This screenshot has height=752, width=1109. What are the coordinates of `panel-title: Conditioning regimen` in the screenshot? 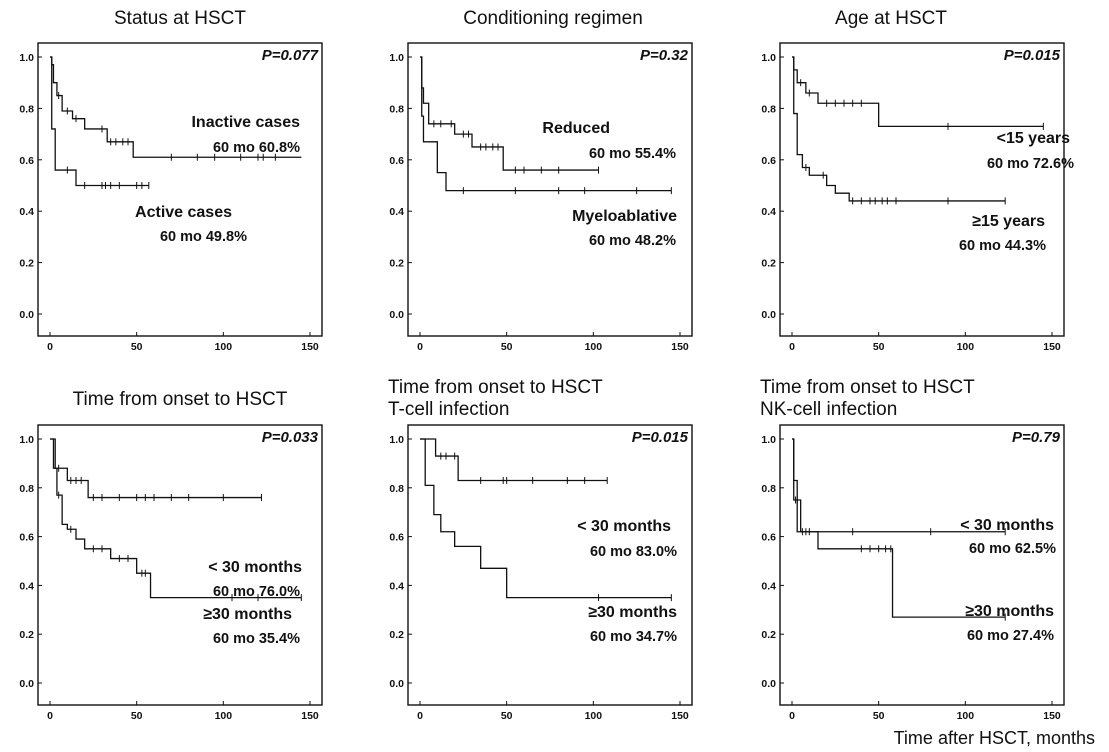 It's located at (553, 18).